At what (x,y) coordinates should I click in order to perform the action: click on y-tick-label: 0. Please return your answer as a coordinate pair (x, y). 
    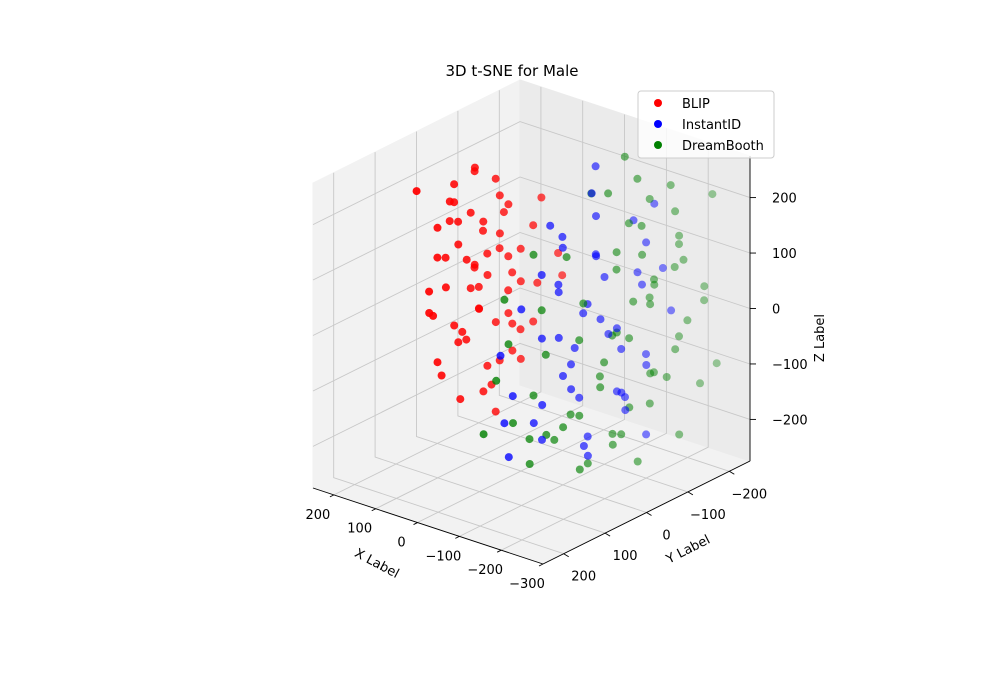
    Looking at the image, I should click on (666, 536).